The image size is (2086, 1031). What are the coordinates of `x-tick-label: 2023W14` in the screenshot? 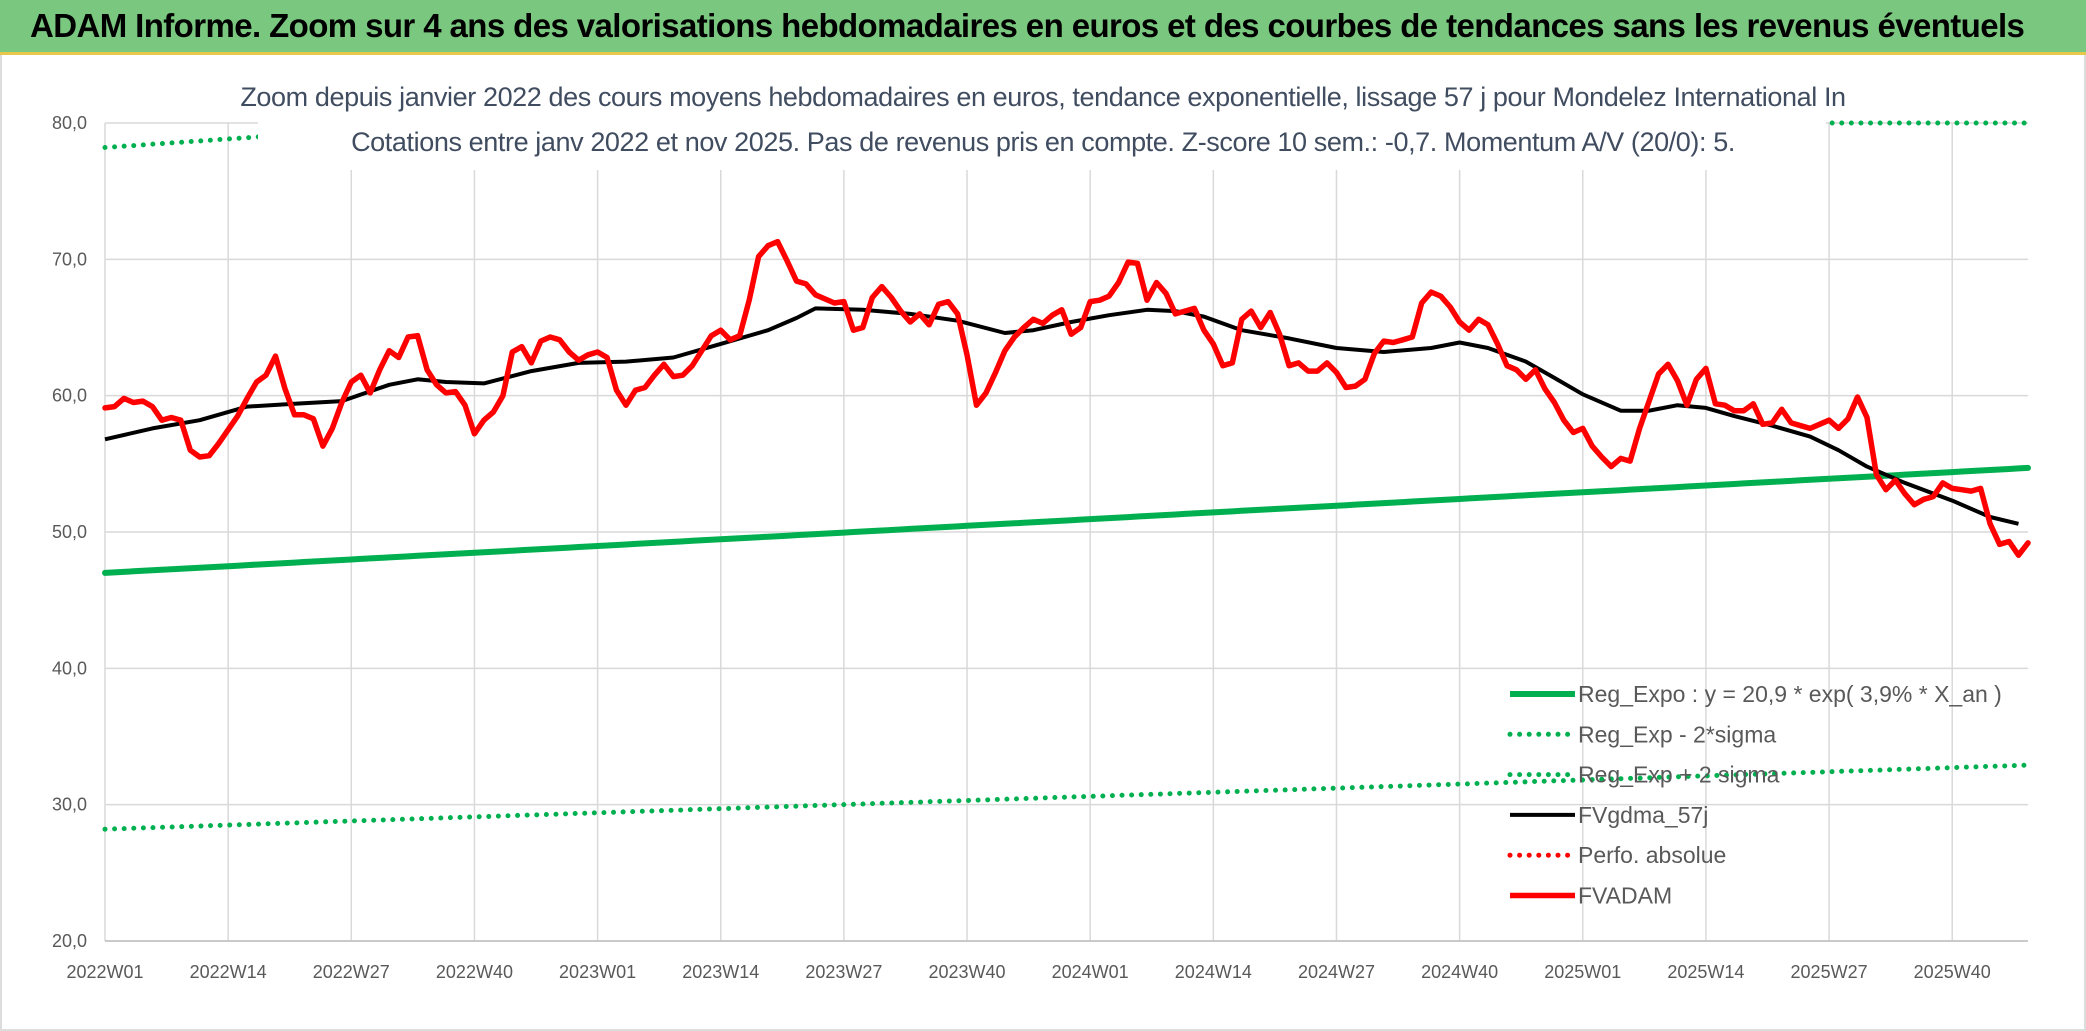 It's located at (720, 972).